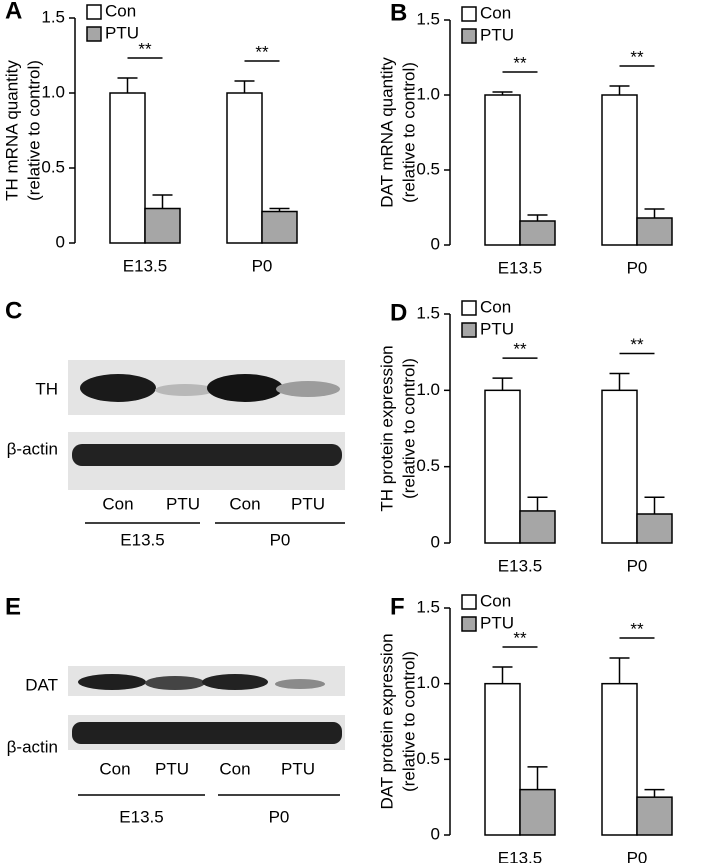 This screenshot has height=863, width=714. I want to click on y-axis-label: TH mRNA quantity, so click(11, 130).